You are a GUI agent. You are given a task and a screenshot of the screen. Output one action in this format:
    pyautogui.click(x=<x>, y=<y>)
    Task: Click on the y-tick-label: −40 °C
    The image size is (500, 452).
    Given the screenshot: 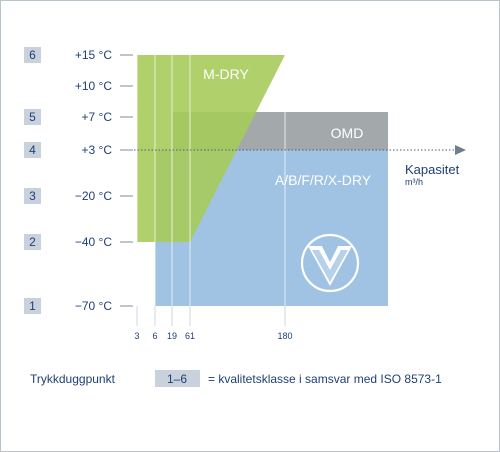 What is the action you would take?
    pyautogui.click(x=93, y=242)
    